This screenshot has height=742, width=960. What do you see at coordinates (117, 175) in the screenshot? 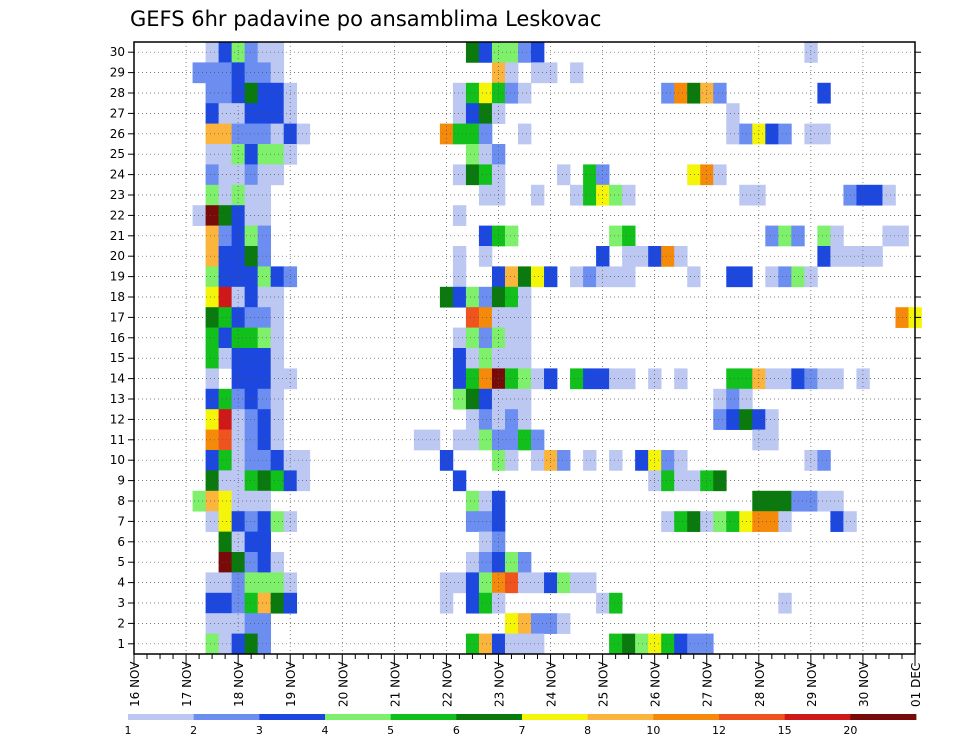
I see `y-tick-label: 24` at bounding box center [117, 175].